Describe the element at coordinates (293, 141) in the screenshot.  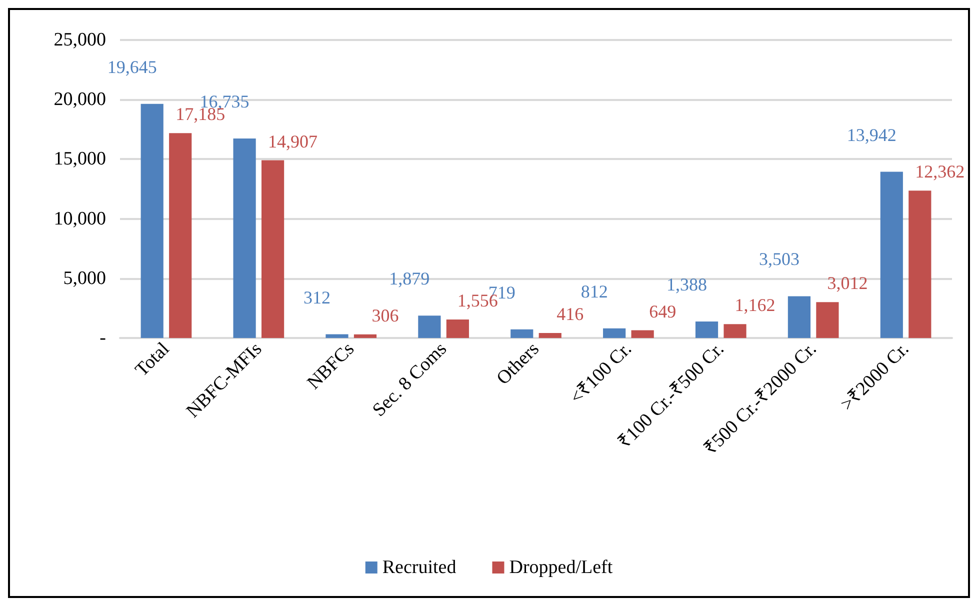
I see `data-label: 14,907` at that location.